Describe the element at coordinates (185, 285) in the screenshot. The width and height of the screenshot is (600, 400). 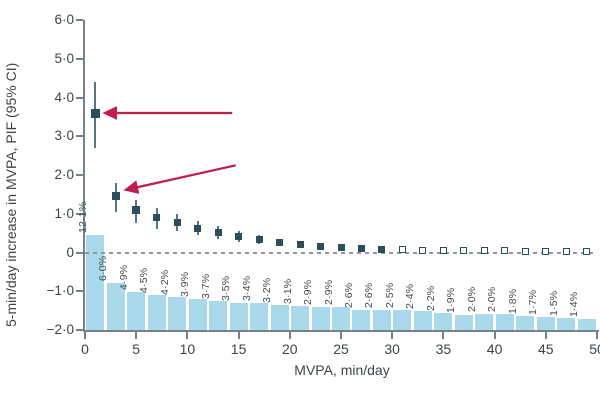
I see `bar-percent-label: 3·9%` at that location.